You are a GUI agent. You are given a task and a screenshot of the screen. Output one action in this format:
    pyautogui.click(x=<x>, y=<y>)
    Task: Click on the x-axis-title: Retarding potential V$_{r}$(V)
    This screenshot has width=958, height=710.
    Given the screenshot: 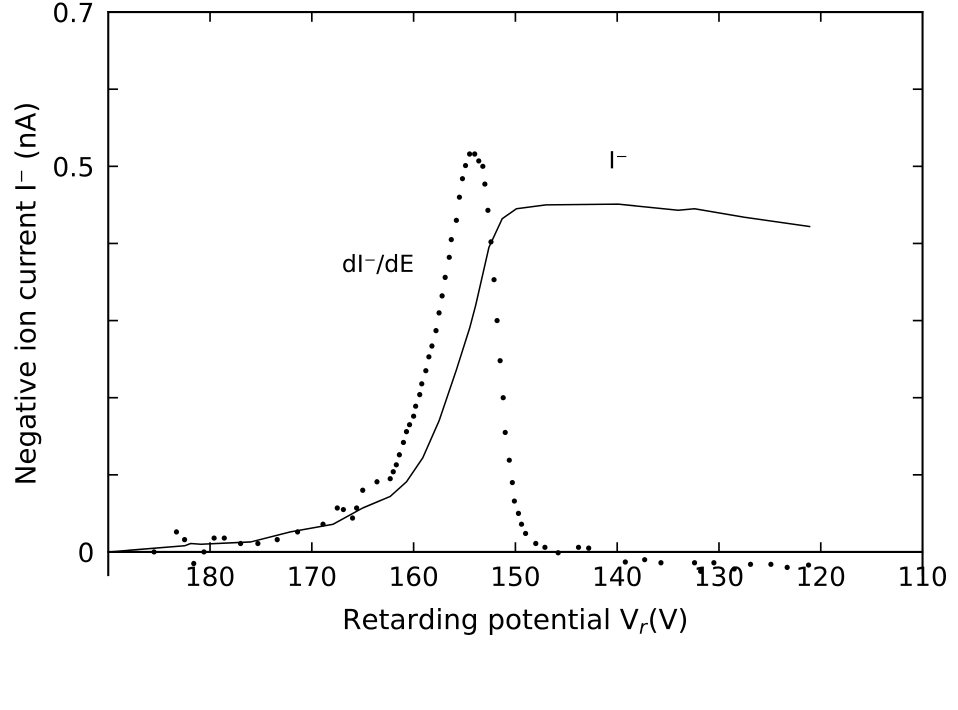 What is the action you would take?
    pyautogui.click(x=515, y=621)
    